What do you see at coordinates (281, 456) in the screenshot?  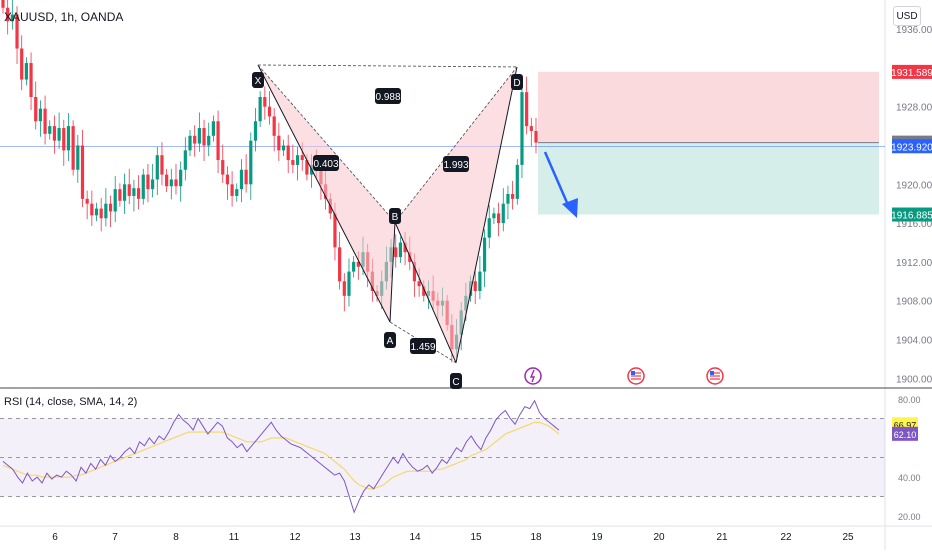 I see `rsi-line` at bounding box center [281, 456].